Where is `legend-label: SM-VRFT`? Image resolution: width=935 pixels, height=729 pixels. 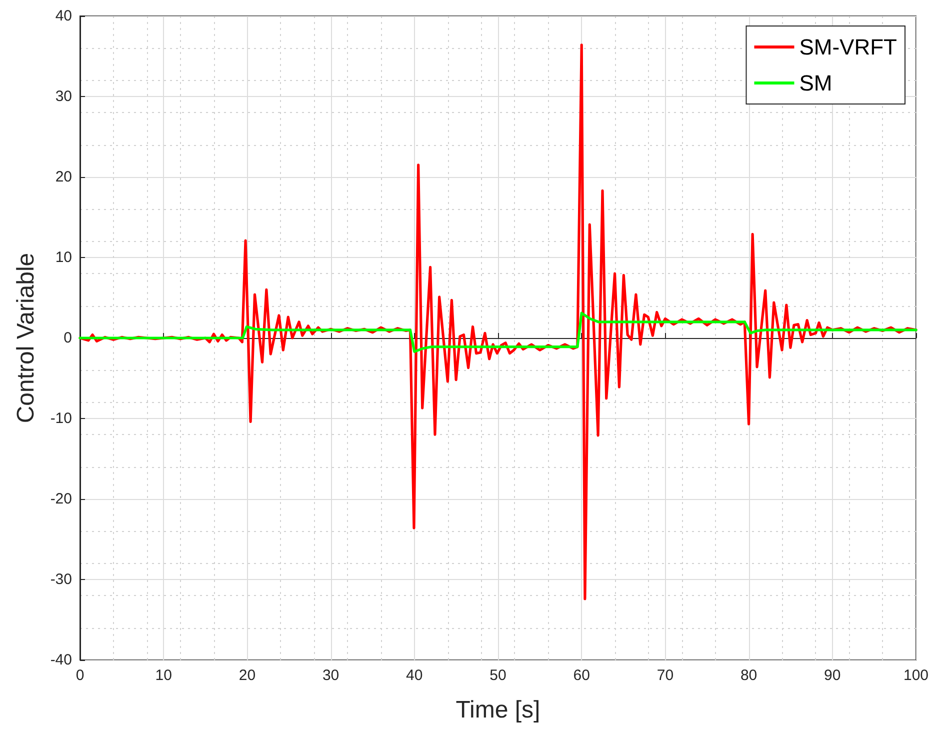 legend-label: SM-VRFT is located at coordinates (848, 47).